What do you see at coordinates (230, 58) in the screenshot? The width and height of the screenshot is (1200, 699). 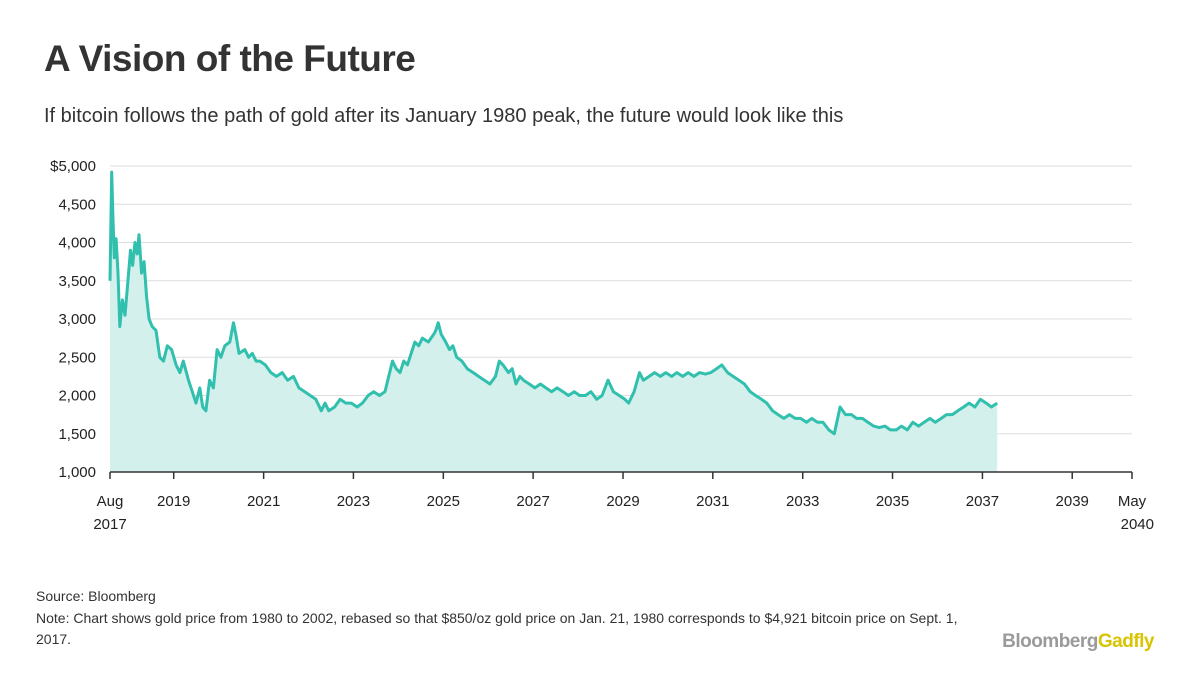 I see `chart-title: A Vision of the Future` at bounding box center [230, 58].